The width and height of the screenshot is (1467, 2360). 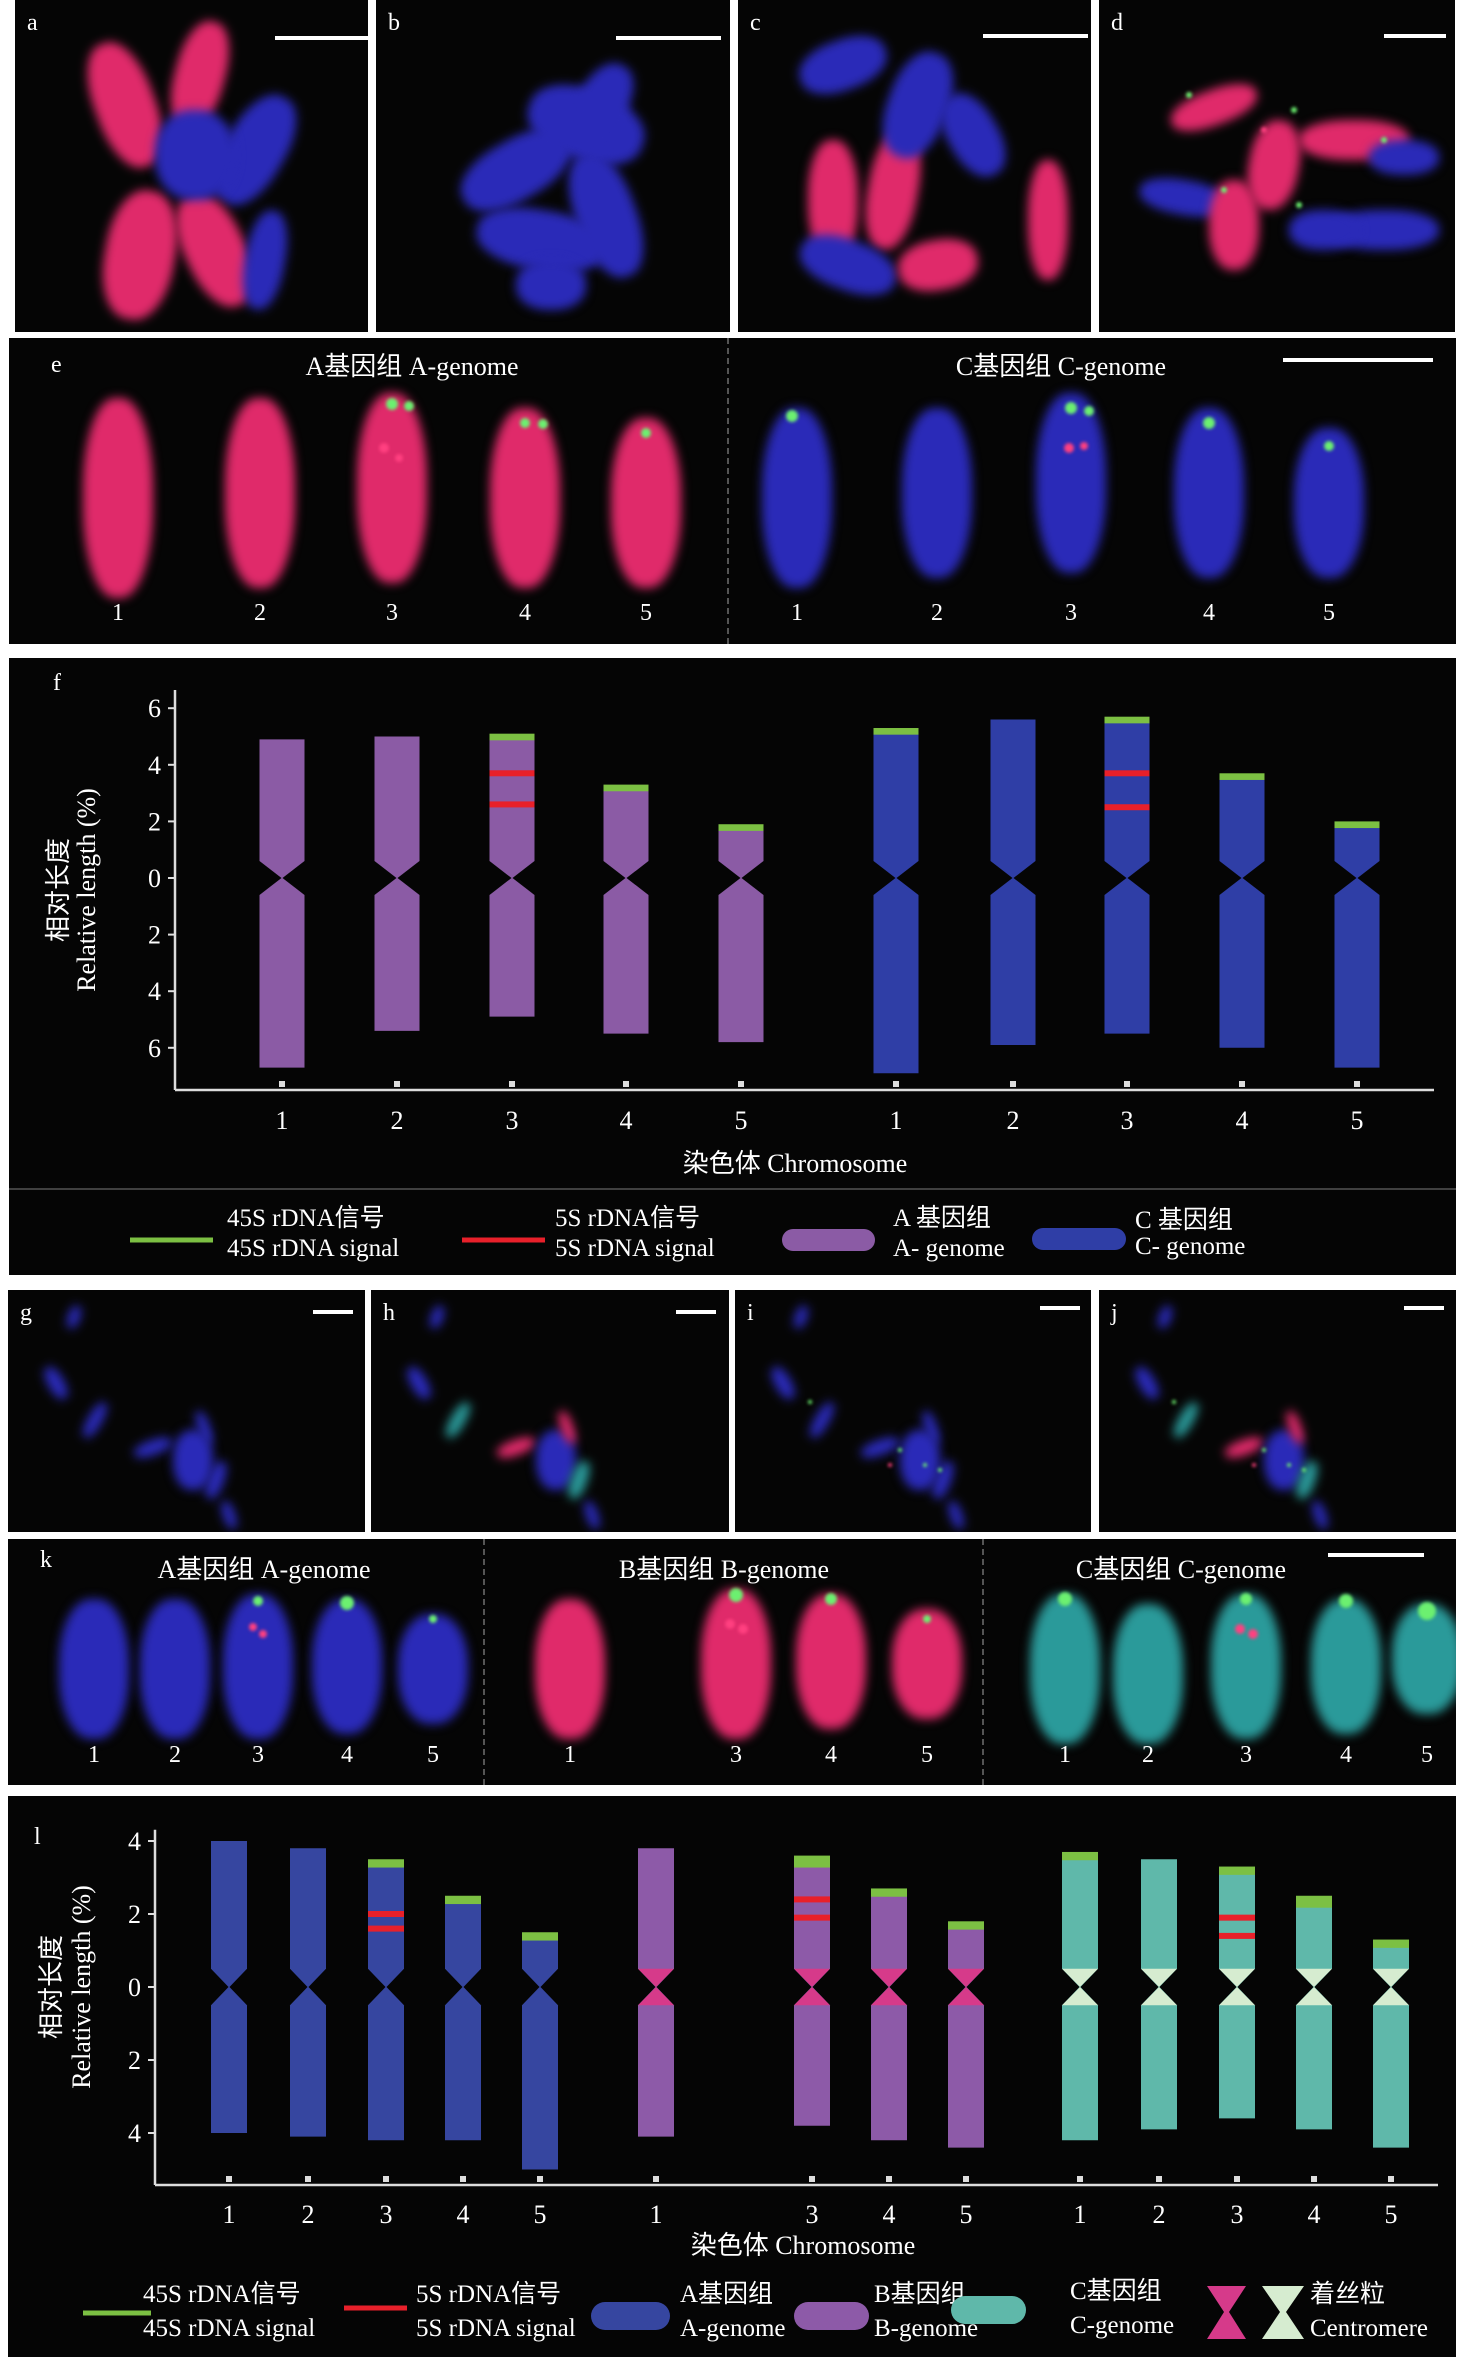 What do you see at coordinates (630, 2316) in the screenshot?
I see `legend-a-genome-swatch` at bounding box center [630, 2316].